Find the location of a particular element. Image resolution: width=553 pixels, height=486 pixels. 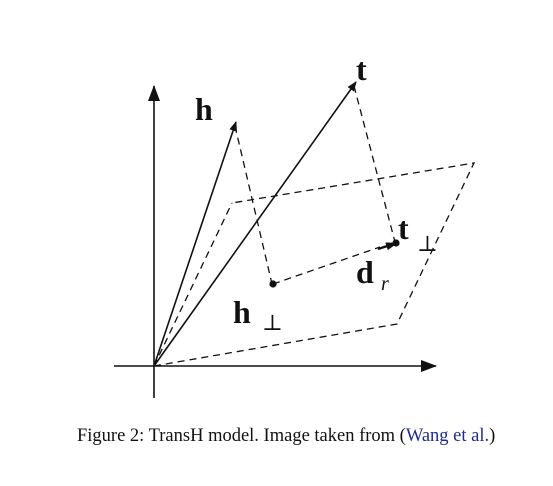

caption-suffix: ) is located at coordinates (492, 436).